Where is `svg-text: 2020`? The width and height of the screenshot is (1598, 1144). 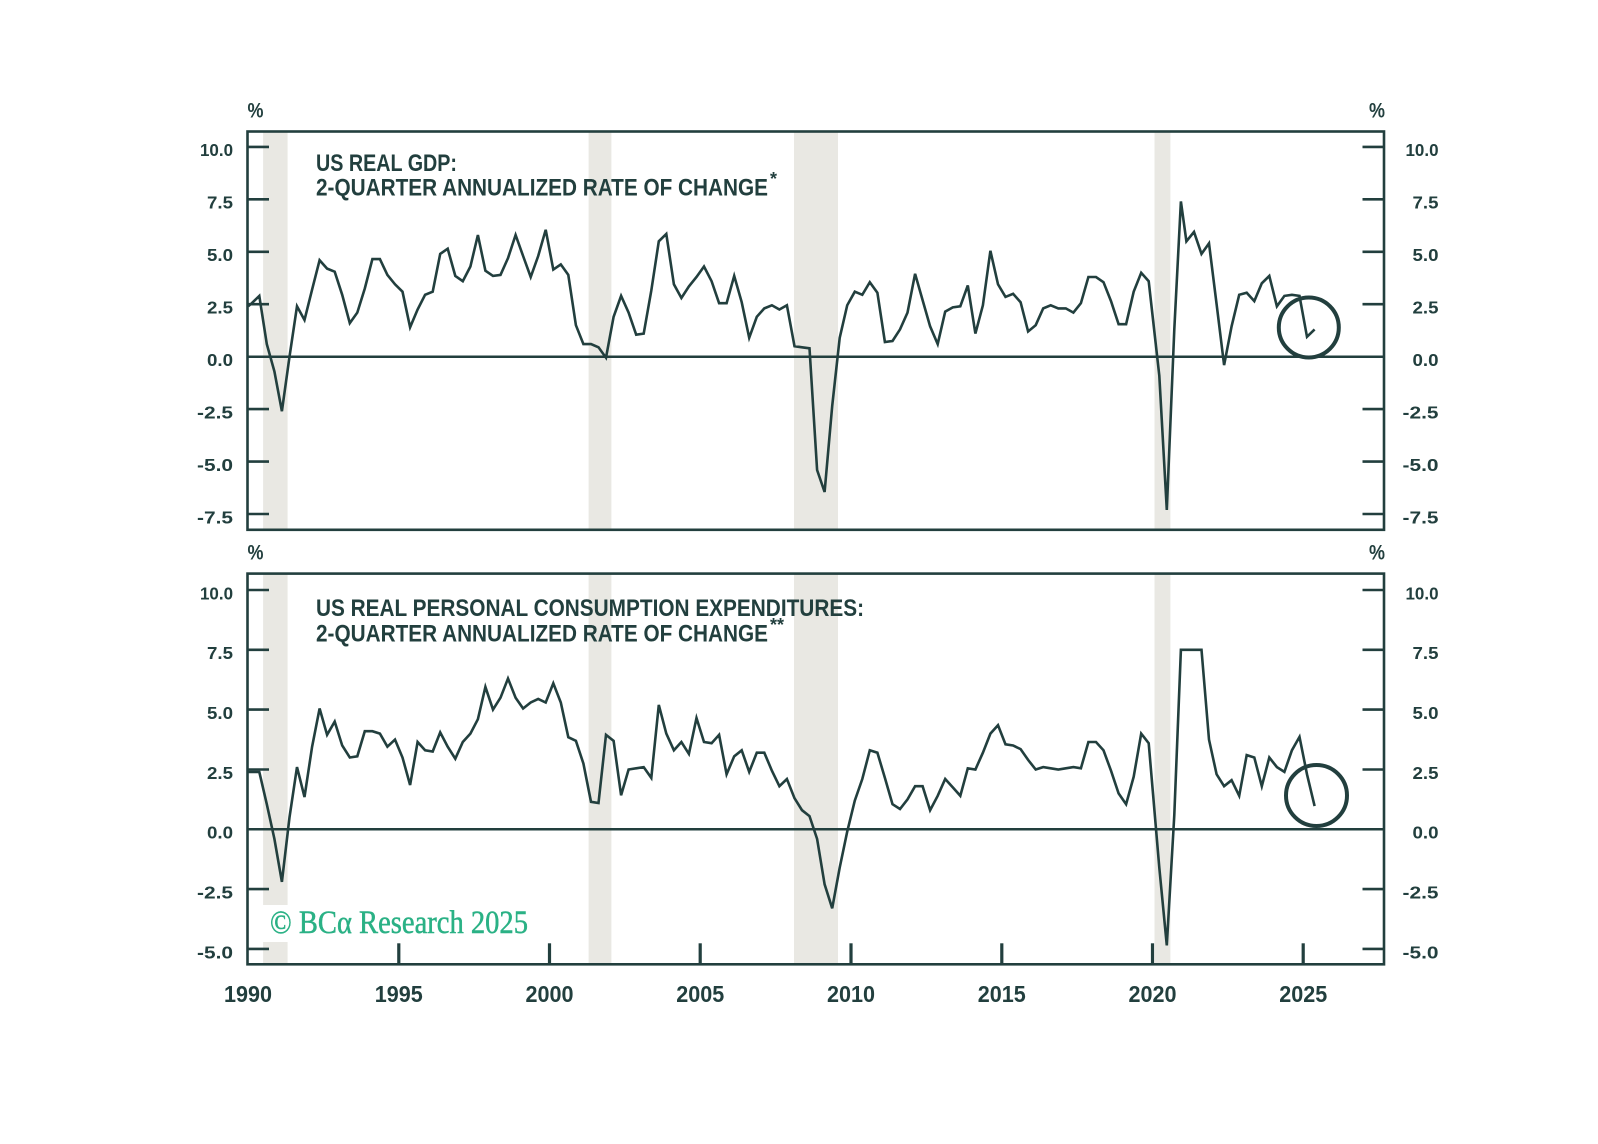
svg-text: 2020 is located at coordinates (1153, 994).